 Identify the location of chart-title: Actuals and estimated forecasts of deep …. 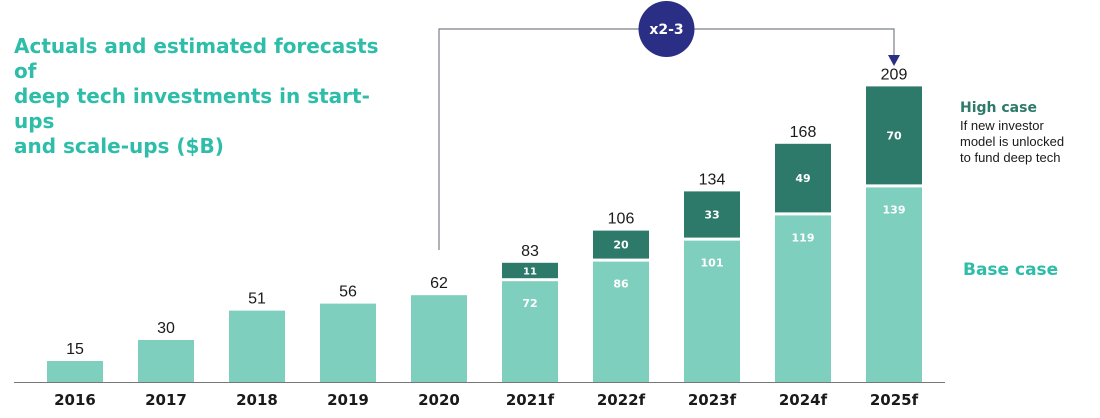
(196, 96).